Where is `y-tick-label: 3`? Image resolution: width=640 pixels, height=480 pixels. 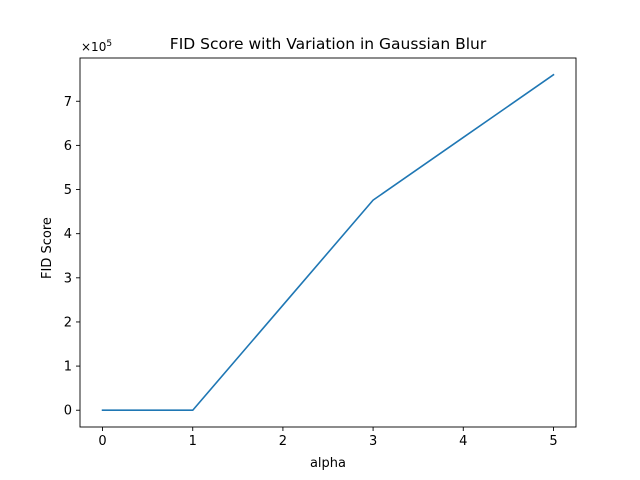 y-tick-label: 3 is located at coordinates (68, 278).